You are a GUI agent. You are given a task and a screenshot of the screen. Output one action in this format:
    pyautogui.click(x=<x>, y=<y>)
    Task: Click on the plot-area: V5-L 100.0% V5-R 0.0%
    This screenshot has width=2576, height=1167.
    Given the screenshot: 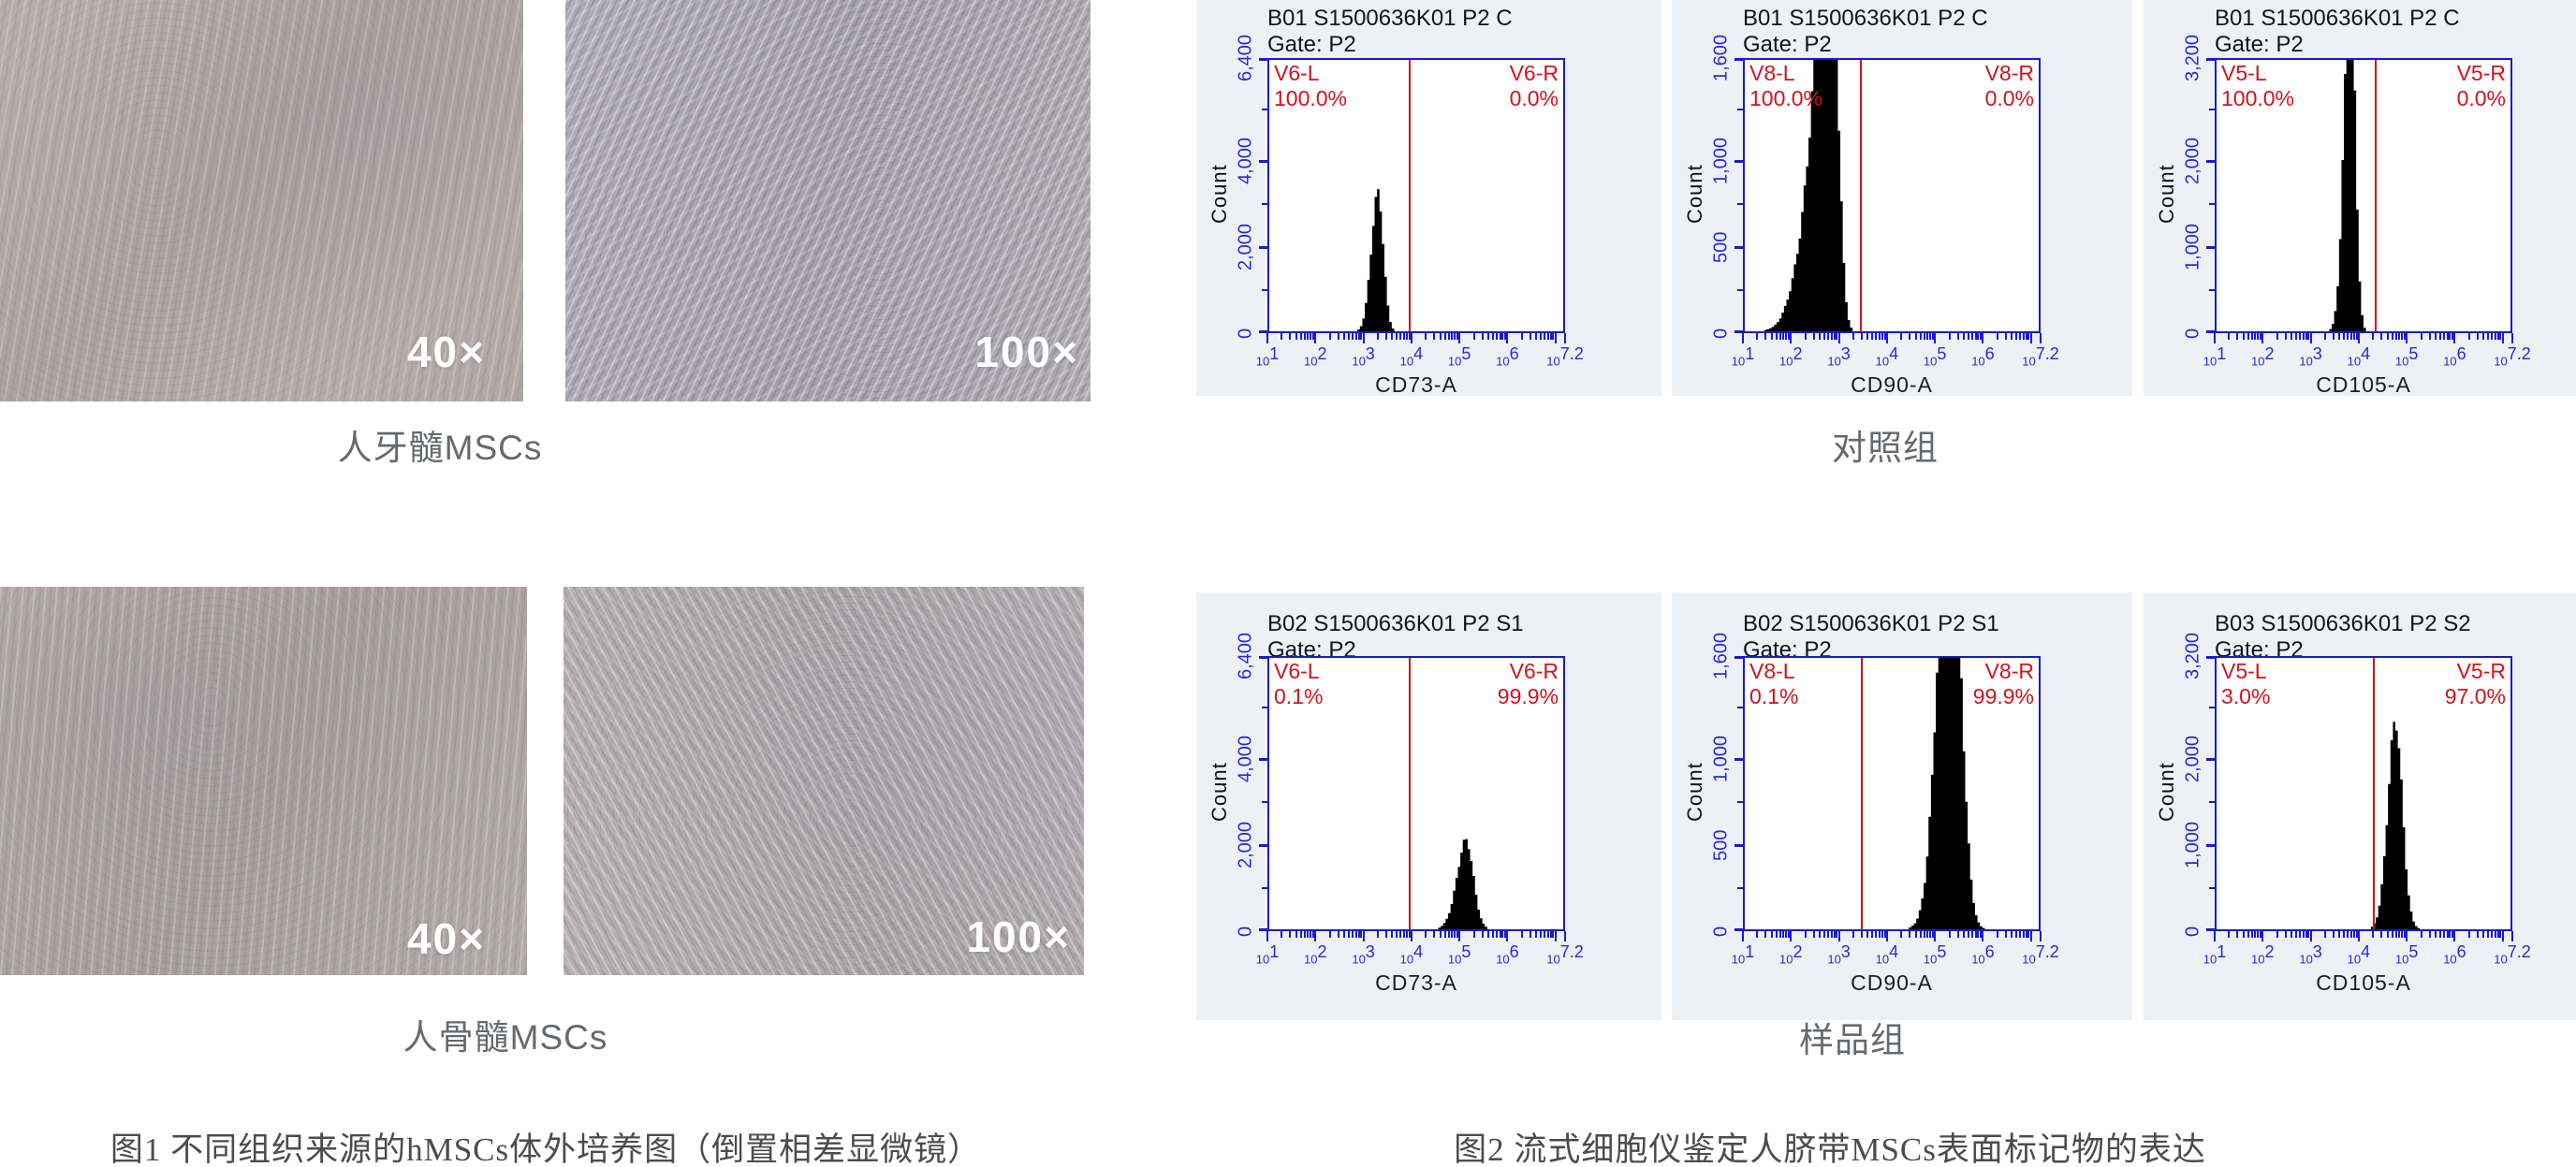 What is the action you would take?
    pyautogui.click(x=2363, y=196)
    